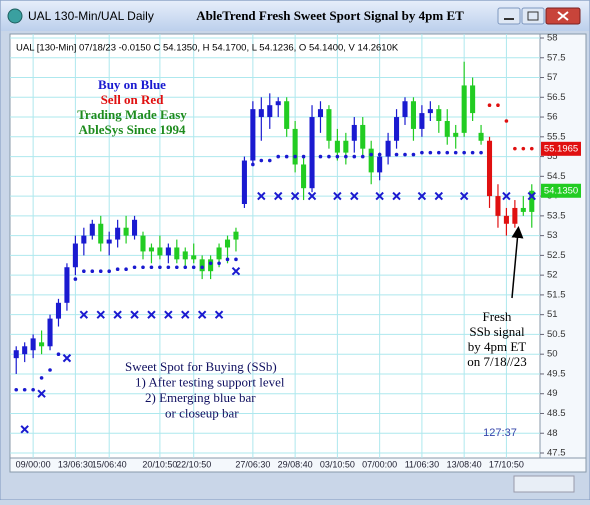 The height and width of the screenshot is (505, 590). I want to click on price-tag, so click(561, 148).